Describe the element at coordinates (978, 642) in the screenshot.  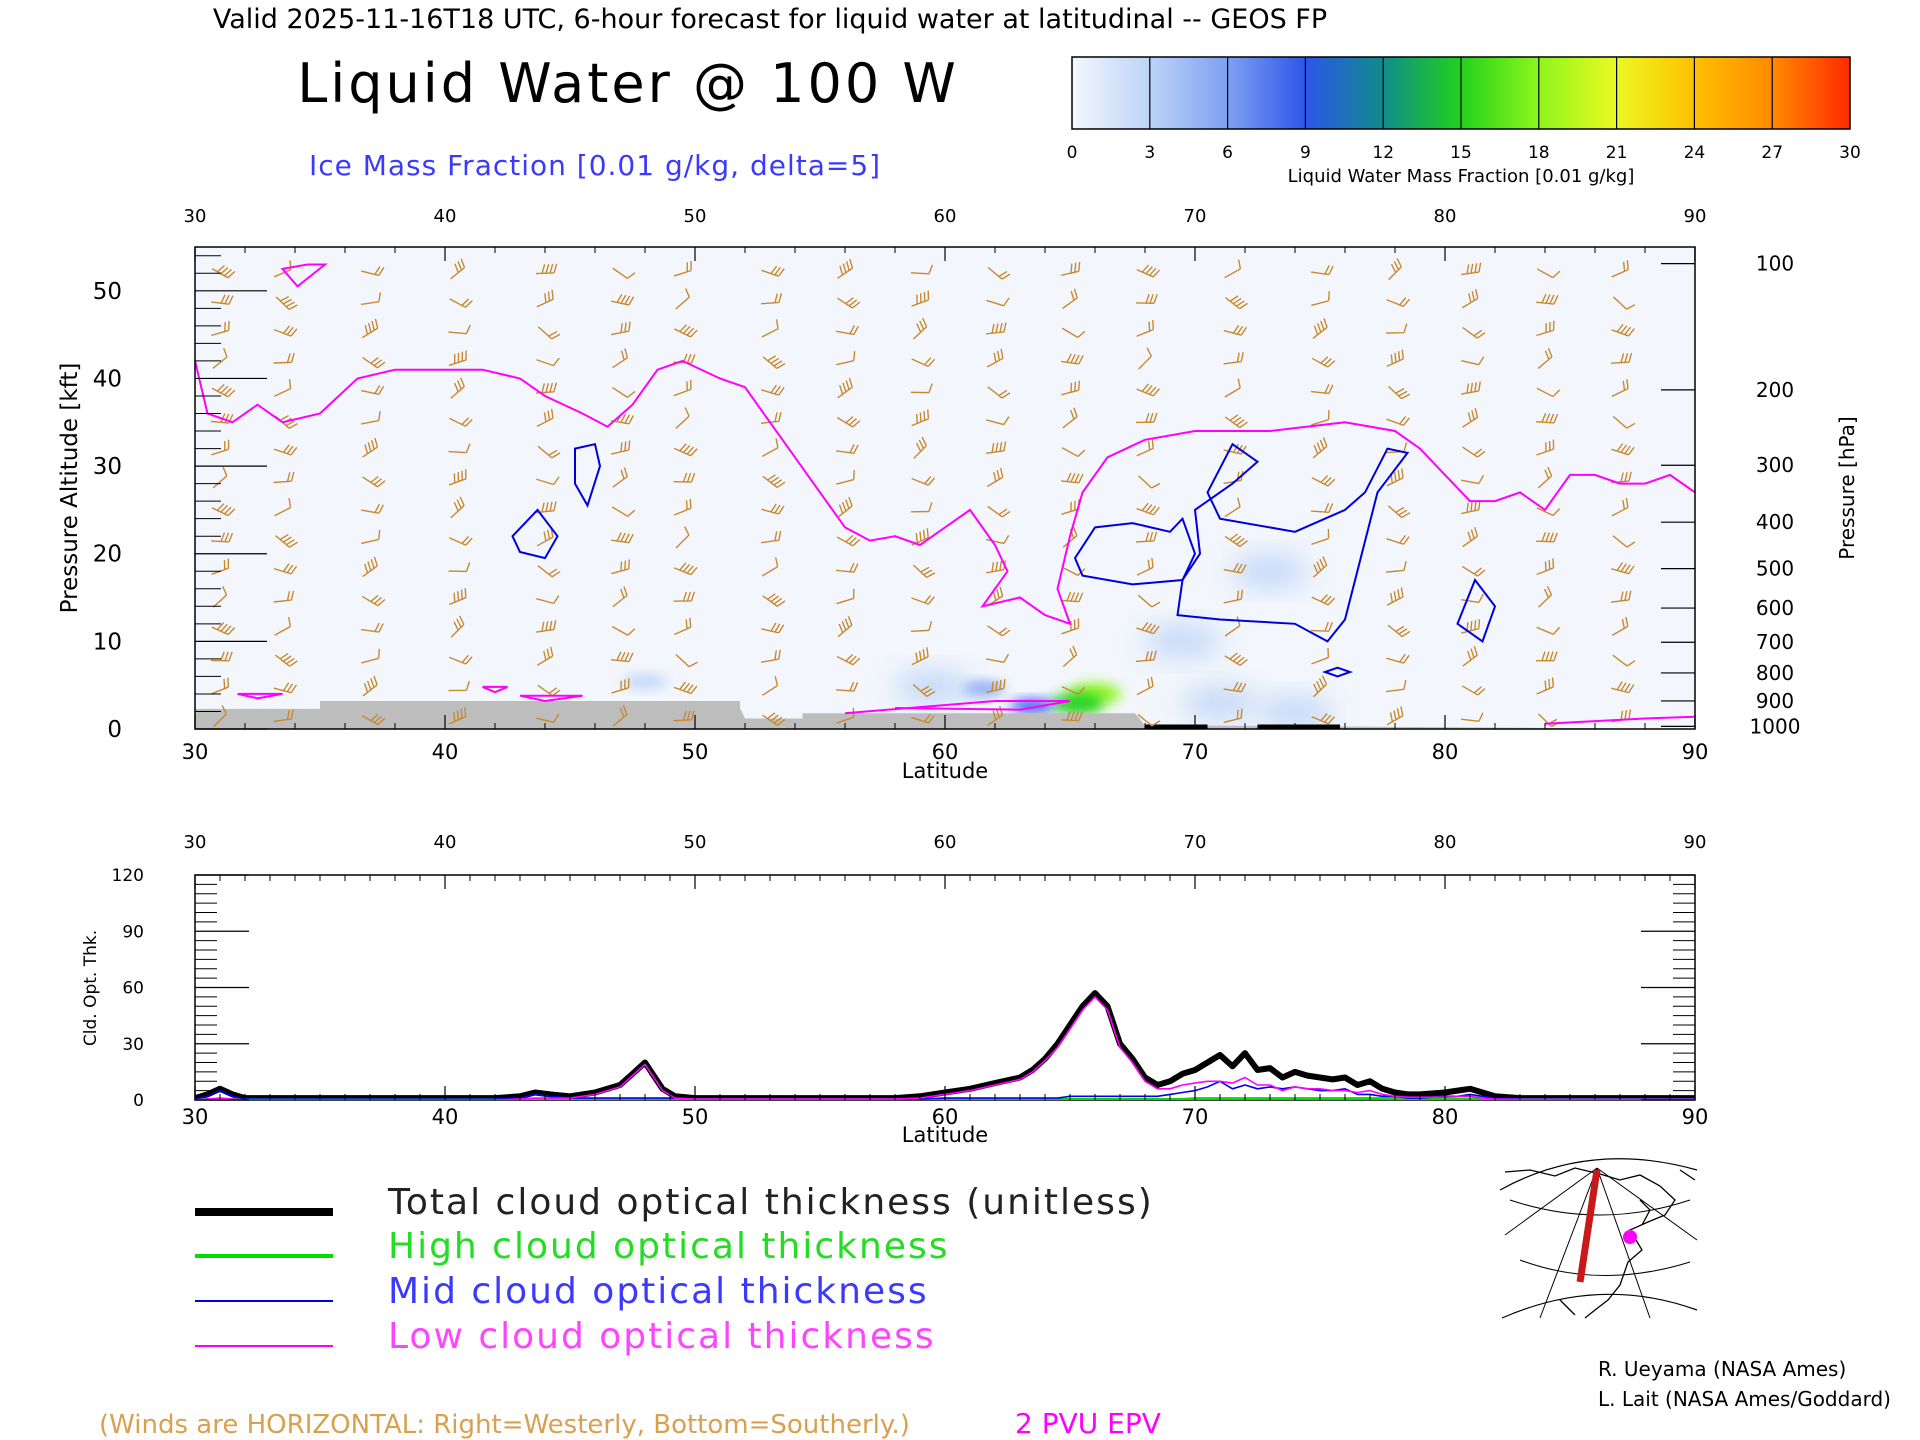
I see `liquid-water-field` at that location.